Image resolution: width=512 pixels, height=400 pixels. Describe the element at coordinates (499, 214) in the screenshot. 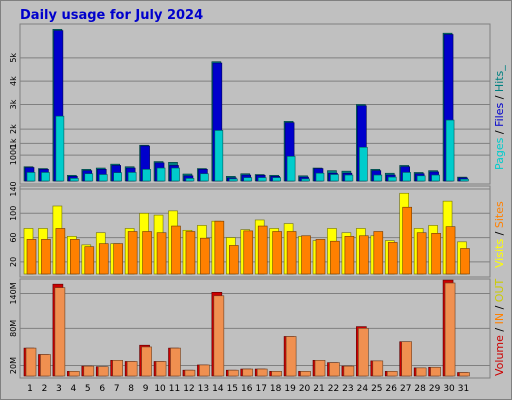

I see `legend-part-2: Sites` at that location.